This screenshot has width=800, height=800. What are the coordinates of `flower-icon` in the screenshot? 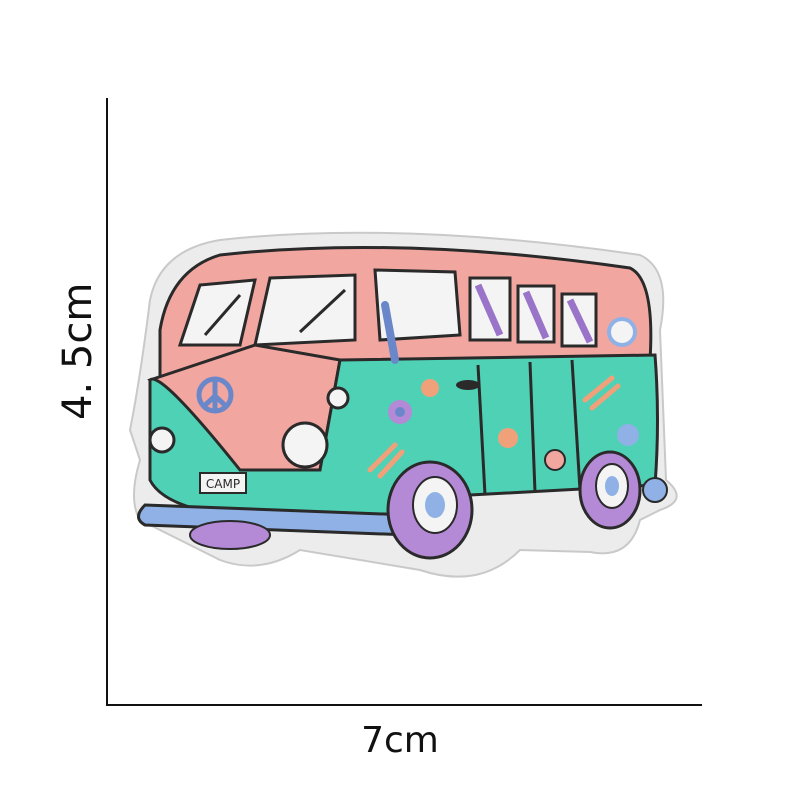 It's located at (400, 412).